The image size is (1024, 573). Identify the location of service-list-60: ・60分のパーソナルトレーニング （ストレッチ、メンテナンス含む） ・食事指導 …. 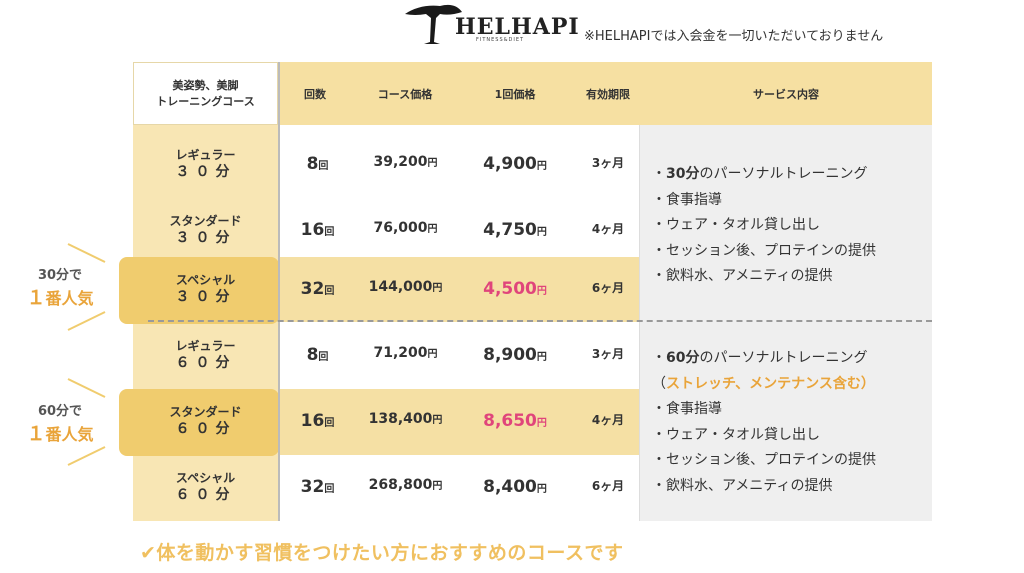
(764, 422).